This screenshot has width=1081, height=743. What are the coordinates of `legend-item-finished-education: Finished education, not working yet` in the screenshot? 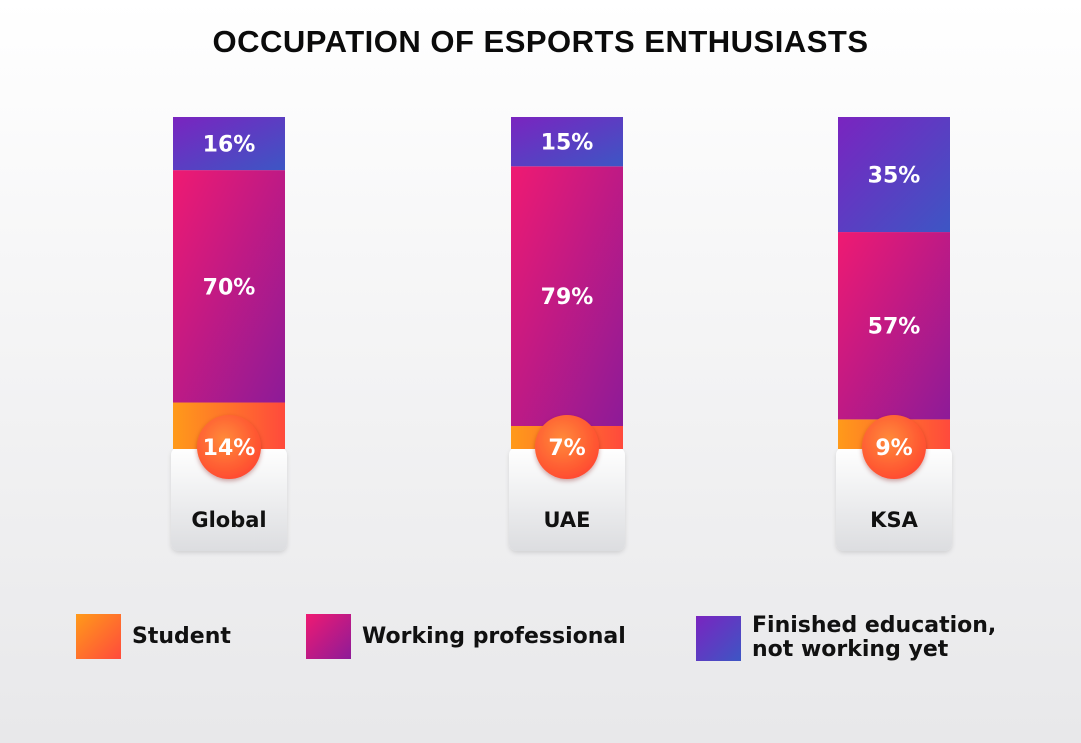 It's located at (846, 638).